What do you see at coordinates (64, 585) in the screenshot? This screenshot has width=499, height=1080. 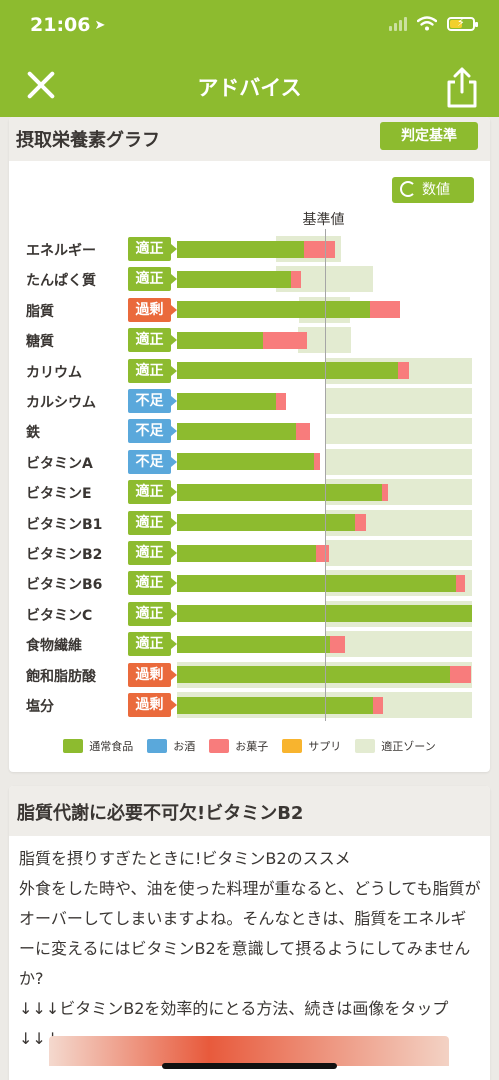 I see `nutrient-label: ビタミンB6` at bounding box center [64, 585].